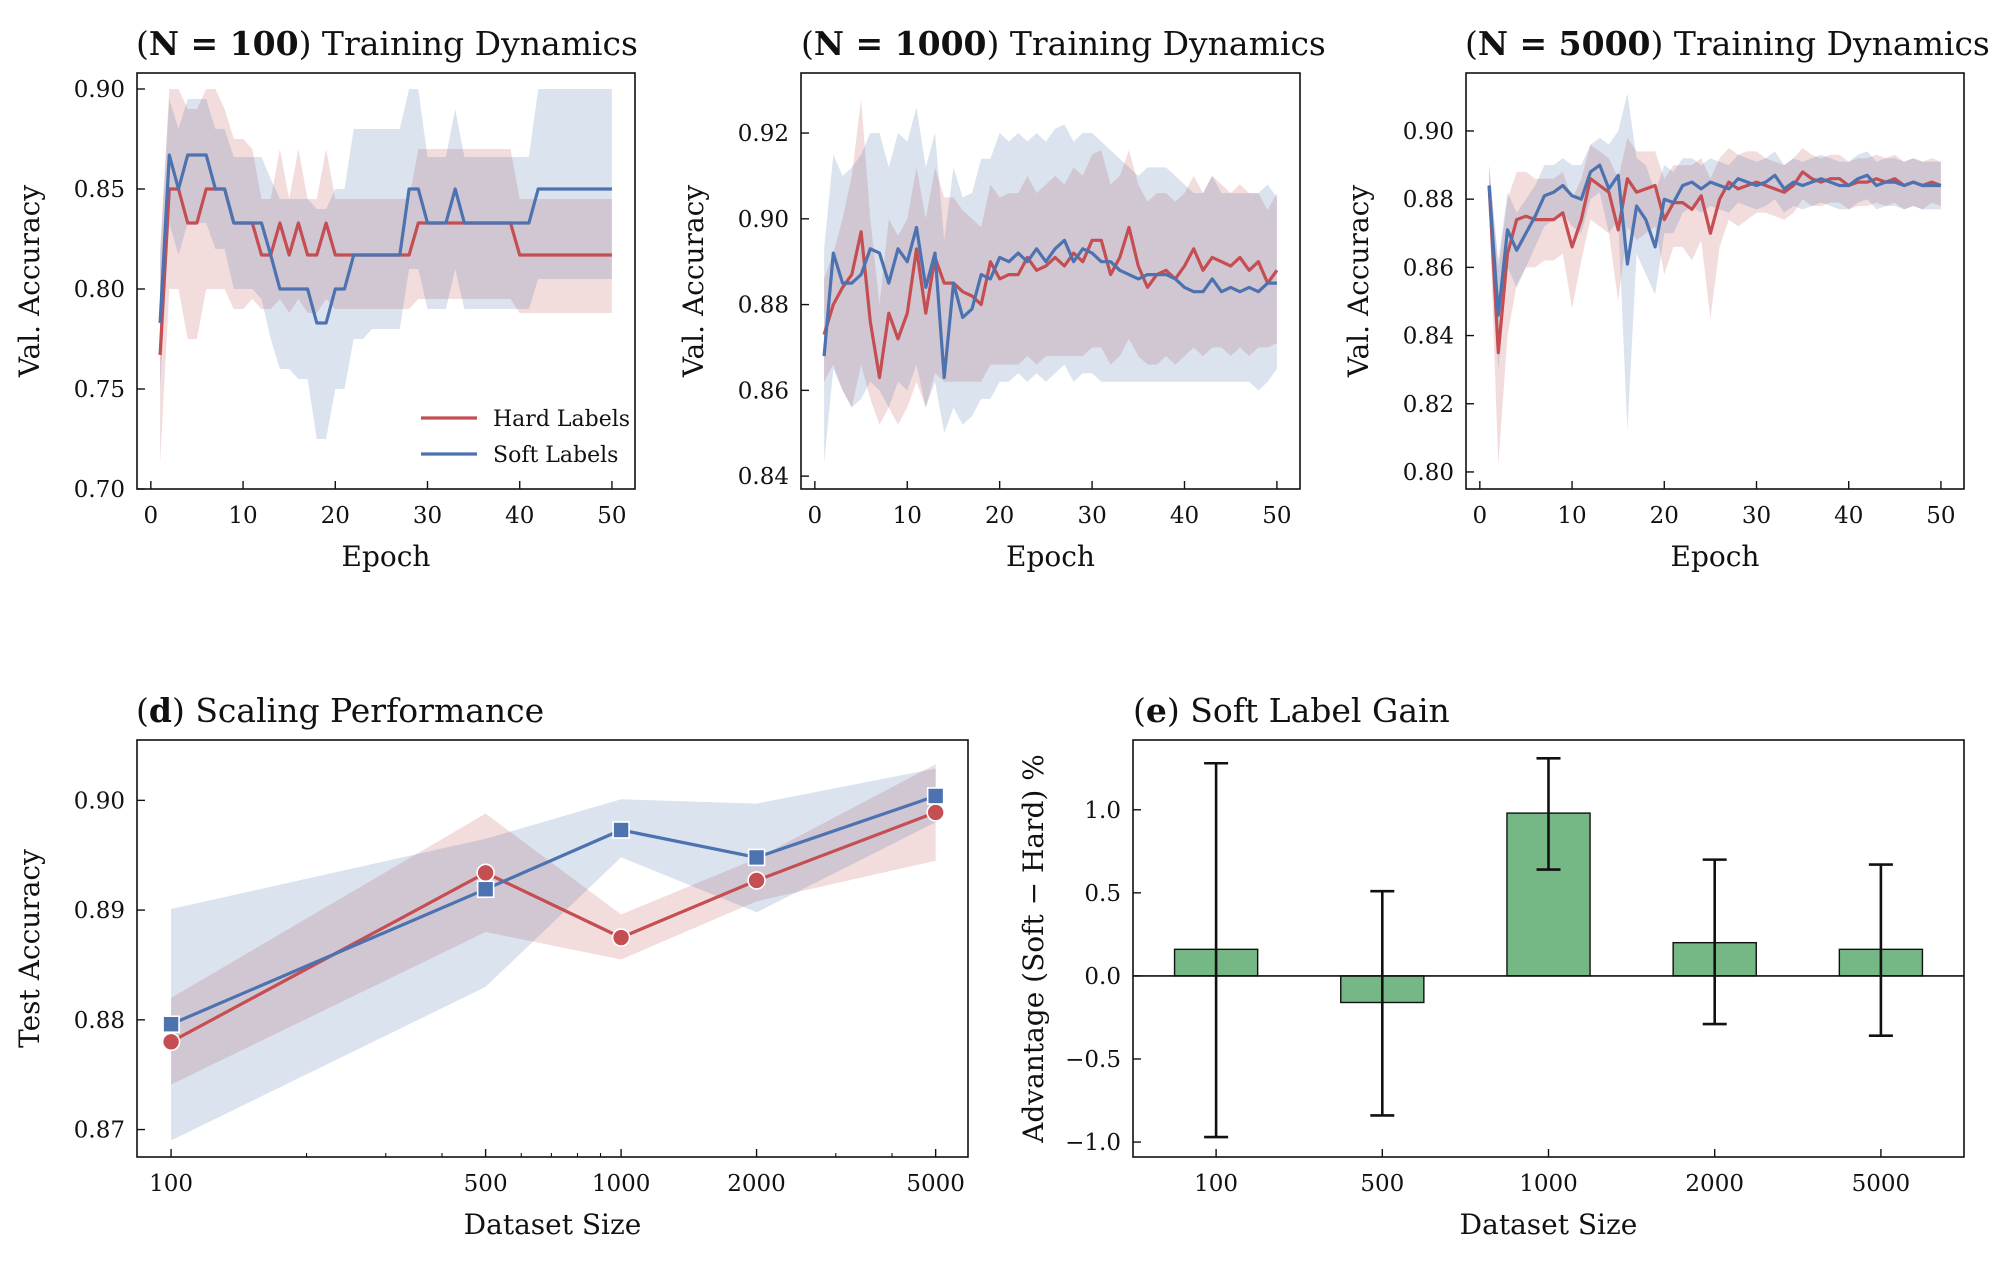 This screenshot has width=1989, height=1266. Describe the element at coordinates (1881, 1184) in the screenshot. I see `x-tick-label: 5000` at that location.